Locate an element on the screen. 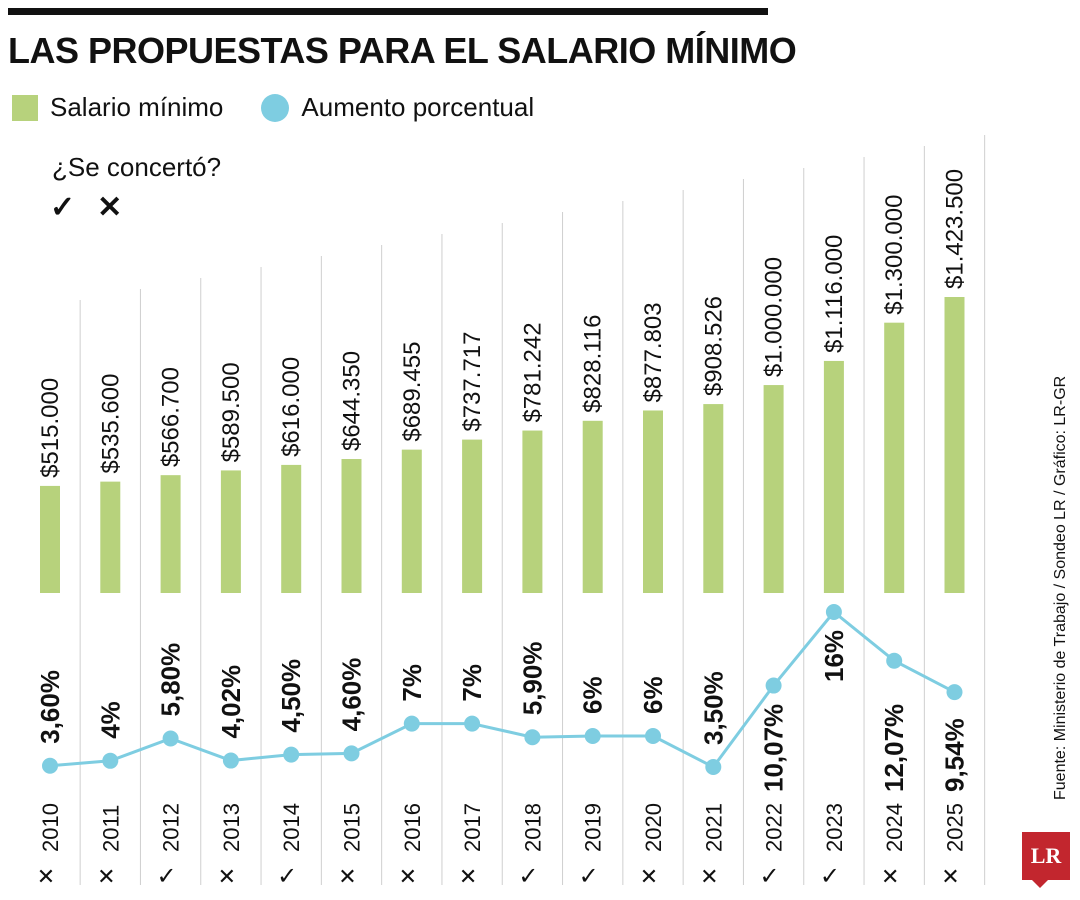  legend-item-increase: Aumento porcentual is located at coordinates (397, 107).